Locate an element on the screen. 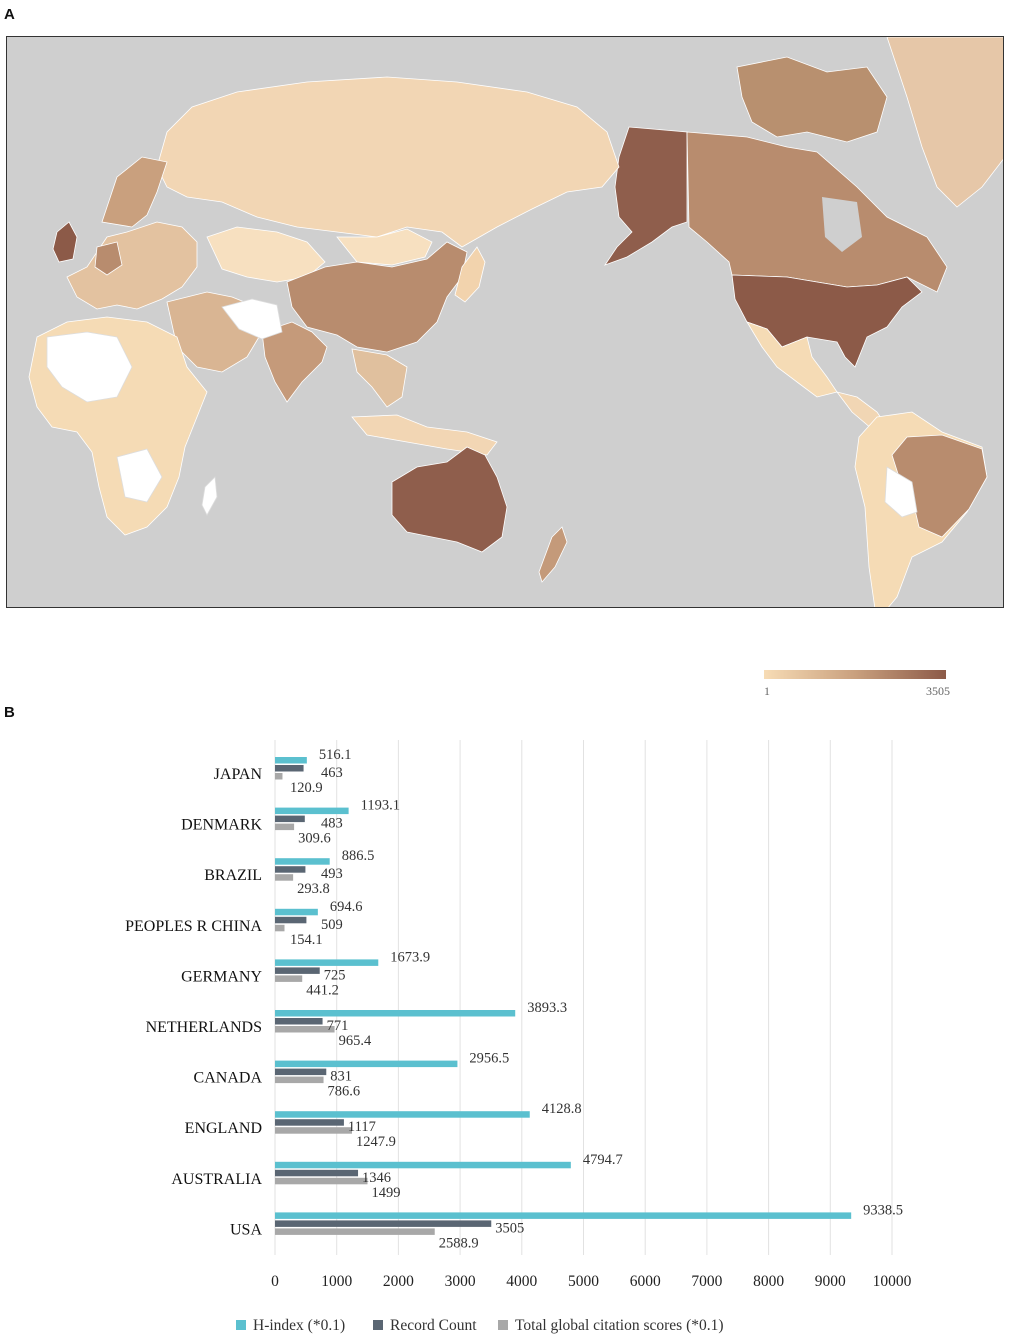  data-label: 120.9 is located at coordinates (306, 788).